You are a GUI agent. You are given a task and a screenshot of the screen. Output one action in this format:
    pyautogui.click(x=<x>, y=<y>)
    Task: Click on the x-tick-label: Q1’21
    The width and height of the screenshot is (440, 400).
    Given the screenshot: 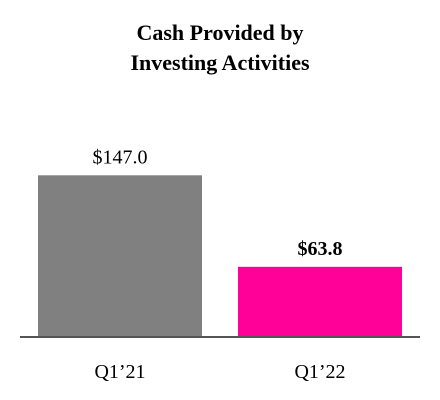 What is the action you would take?
    pyautogui.click(x=119, y=372)
    